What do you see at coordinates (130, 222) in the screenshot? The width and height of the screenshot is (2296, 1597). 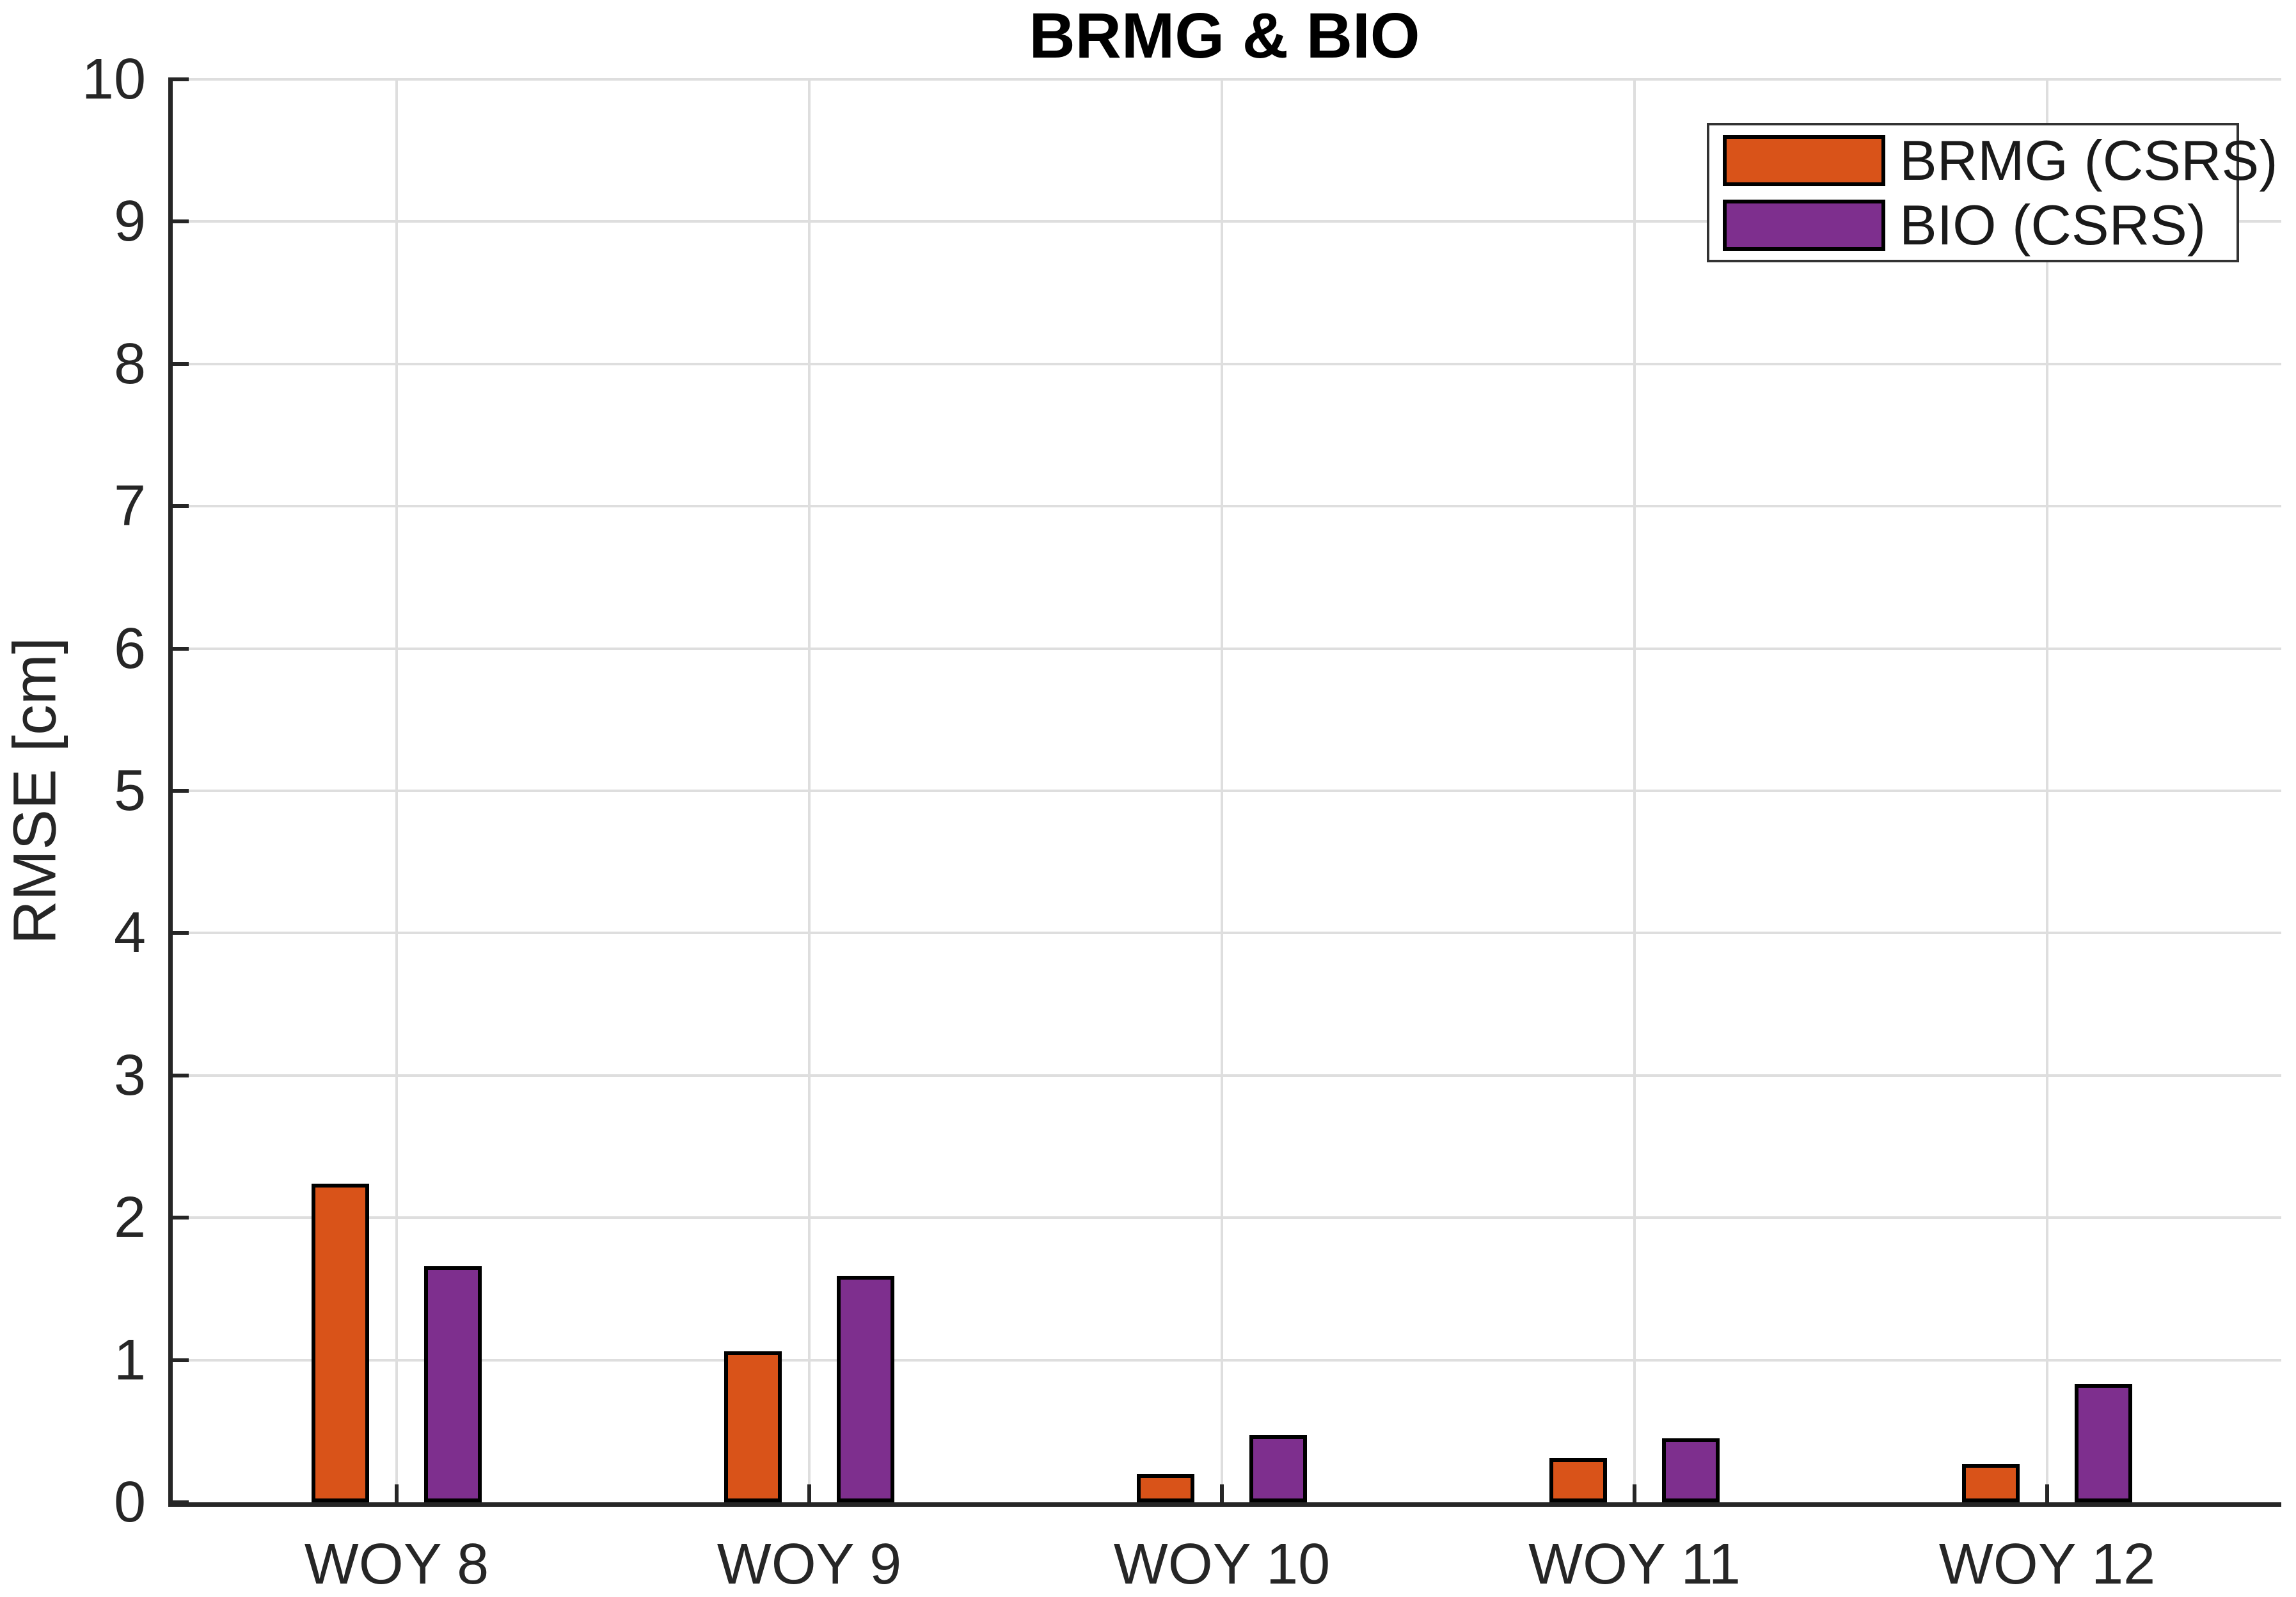 I see `y-tick-label: 9` at bounding box center [130, 222].